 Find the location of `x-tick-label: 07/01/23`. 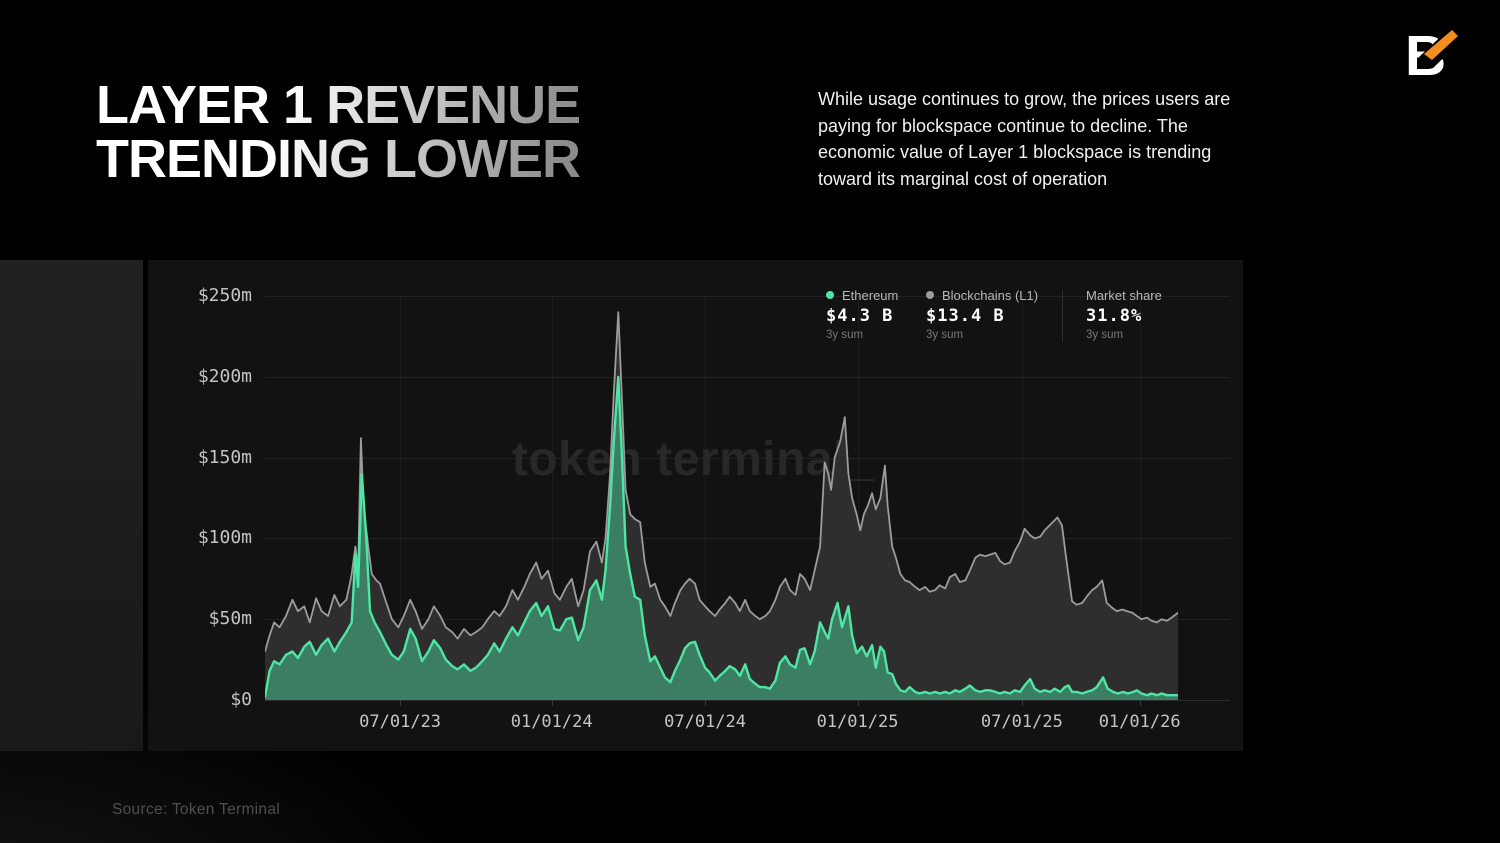

x-tick-label: 07/01/23 is located at coordinates (400, 722).